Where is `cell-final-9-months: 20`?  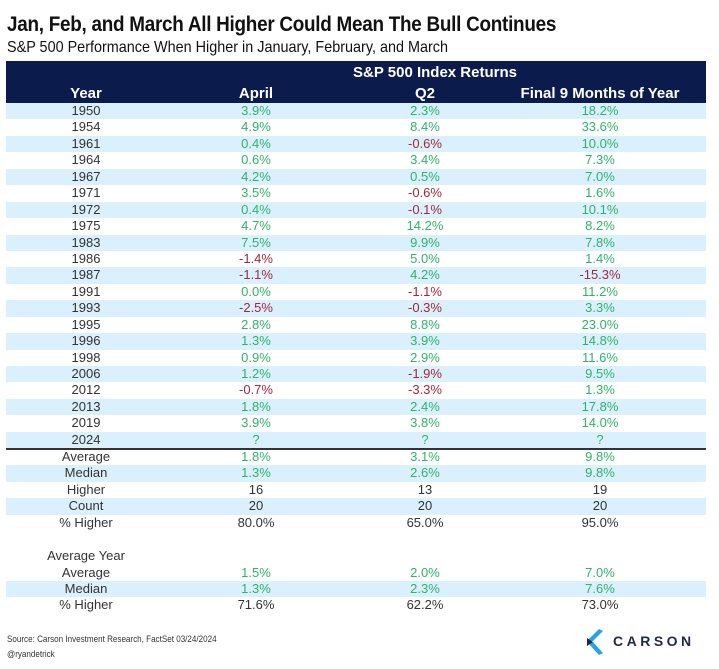 cell-final-9-months: 20 is located at coordinates (600, 506).